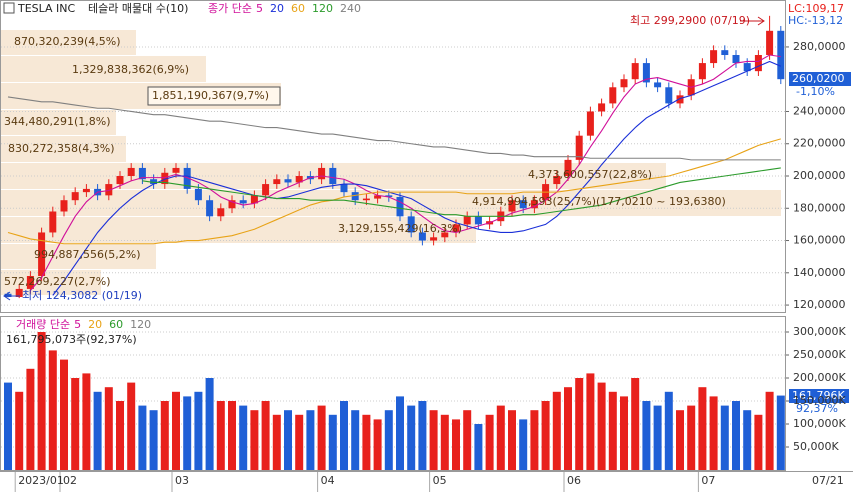  Describe the element at coordinates (77, 324) in the screenshot. I see `volume-legend-entry: 5` at that location.